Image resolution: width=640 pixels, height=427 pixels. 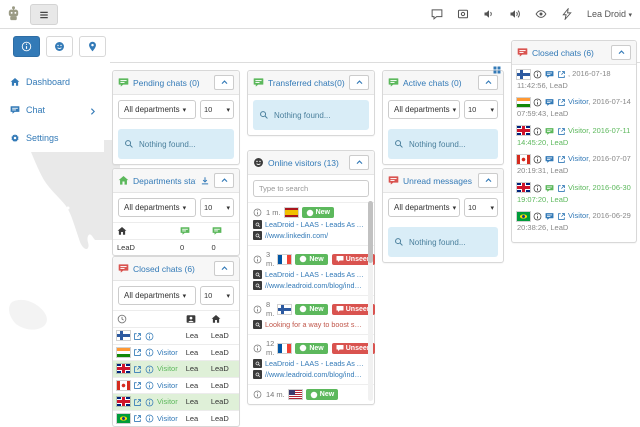 What do you see at coordinates (52, 82) in the screenshot?
I see `sidebar-item-dashboard: Dashboard` at bounding box center [52, 82].